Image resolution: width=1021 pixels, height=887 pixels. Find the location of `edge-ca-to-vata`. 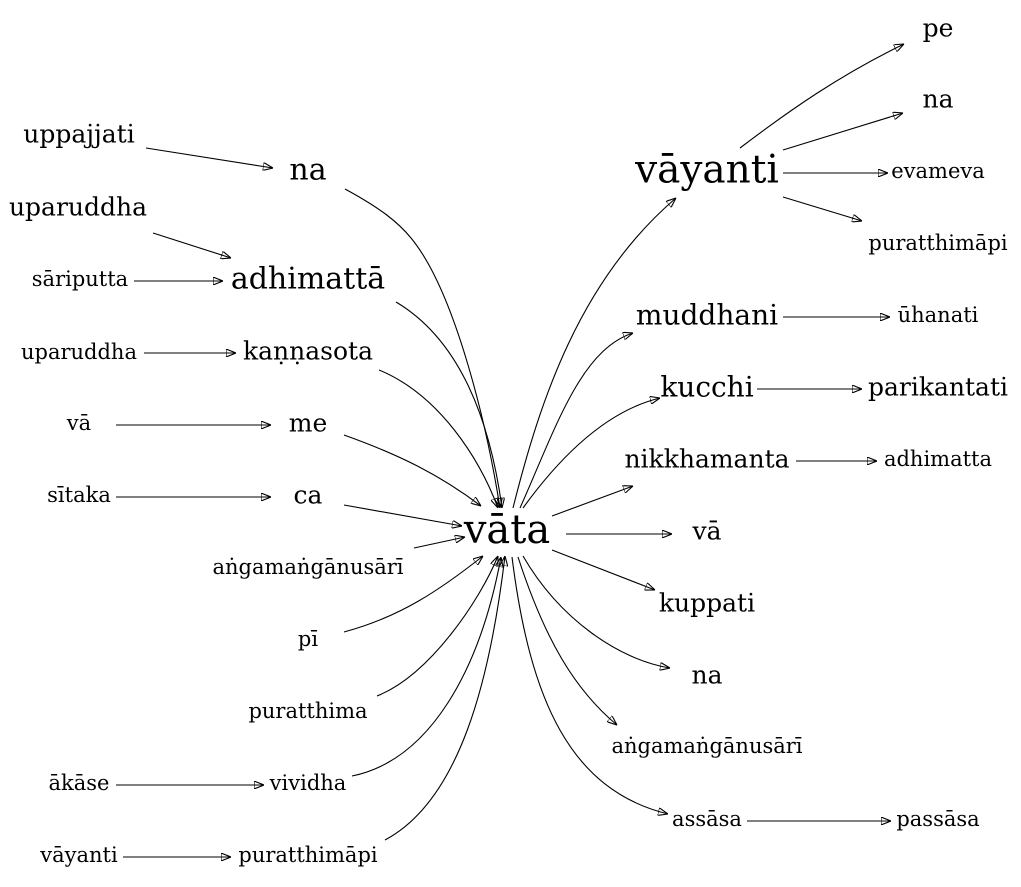

edge-ca-to-vata is located at coordinates (402, 515).